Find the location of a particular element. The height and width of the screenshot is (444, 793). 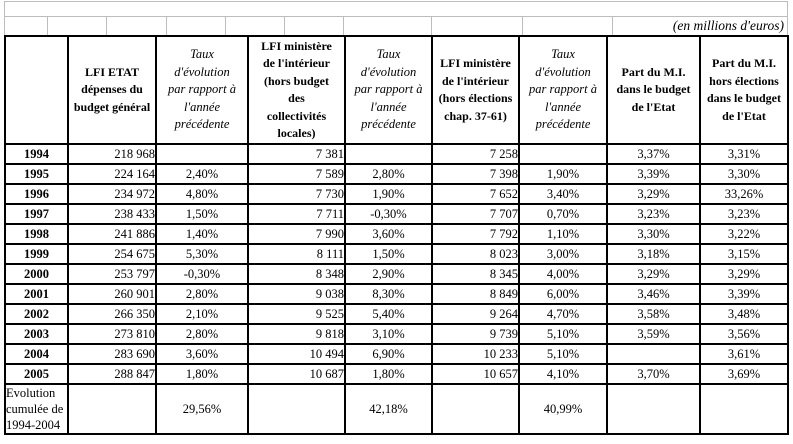

spreadsheet-empty-row is located at coordinates (396, 9).